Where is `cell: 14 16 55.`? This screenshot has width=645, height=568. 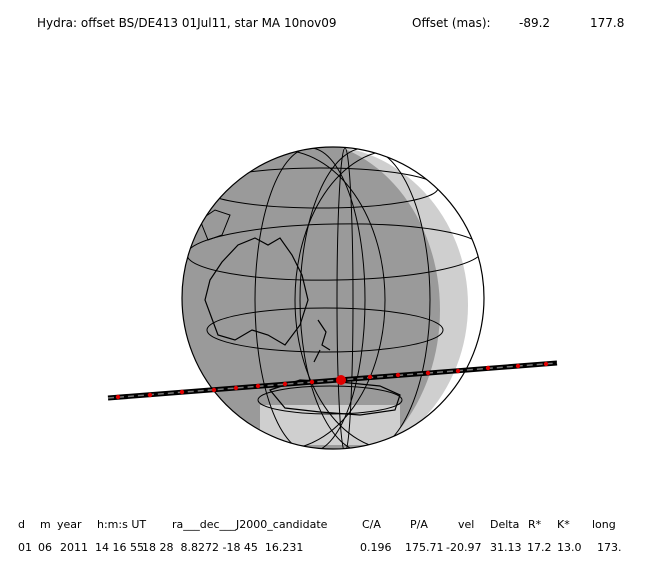
cell: 14 16 55. is located at coordinates (121, 547).